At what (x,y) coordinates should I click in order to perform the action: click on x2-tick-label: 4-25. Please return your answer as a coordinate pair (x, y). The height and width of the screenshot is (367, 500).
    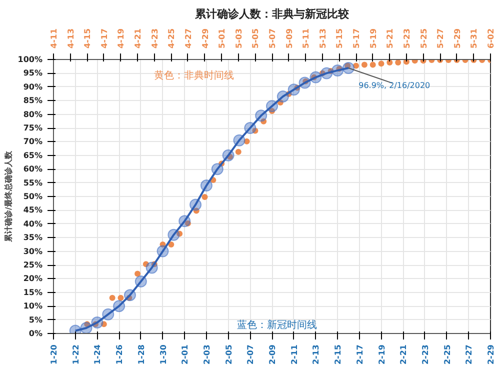
    Looking at the image, I should click on (171, 38).